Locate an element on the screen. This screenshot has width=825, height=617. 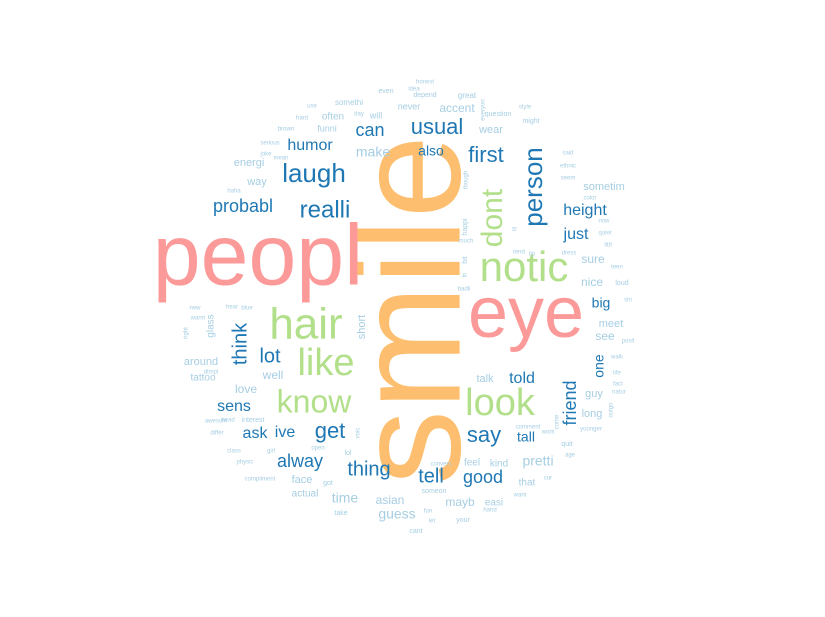
cloud-word: blue is located at coordinates (247, 309).